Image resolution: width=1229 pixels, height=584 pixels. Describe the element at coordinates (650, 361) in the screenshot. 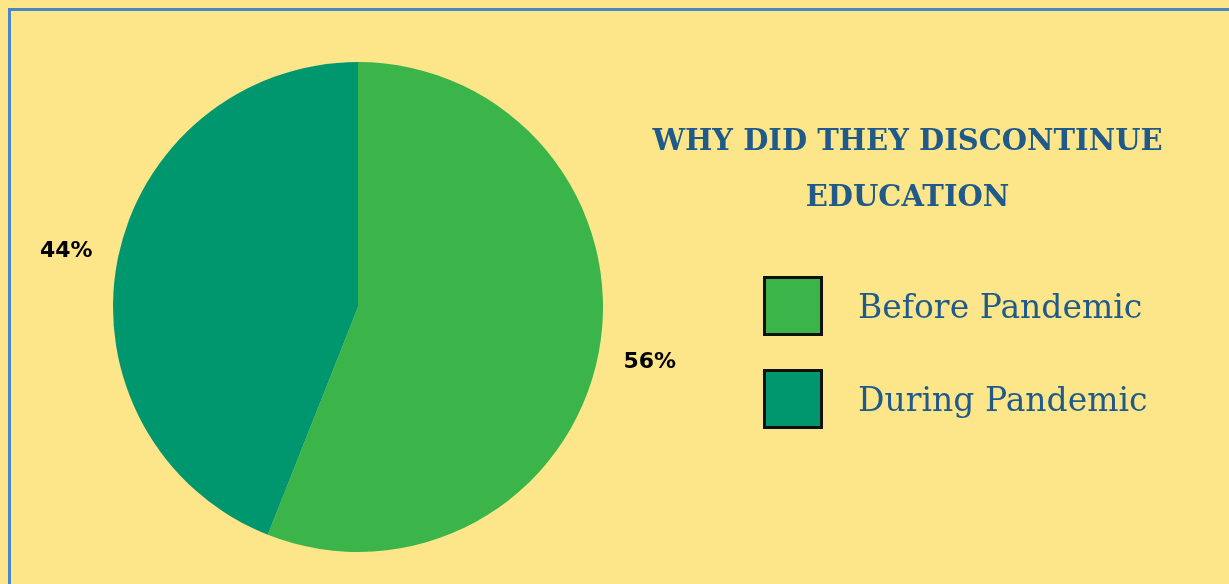

I see `data-label: 56%` at that location.